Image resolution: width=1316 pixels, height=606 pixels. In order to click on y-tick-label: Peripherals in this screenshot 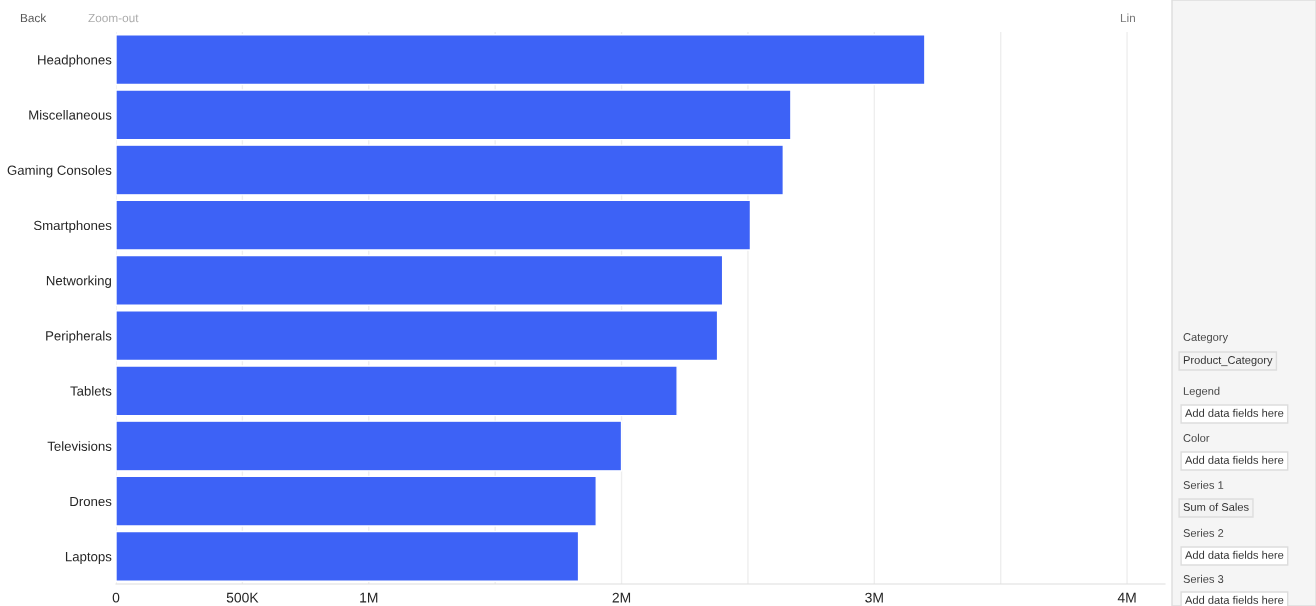, I will do `click(79, 337)`.